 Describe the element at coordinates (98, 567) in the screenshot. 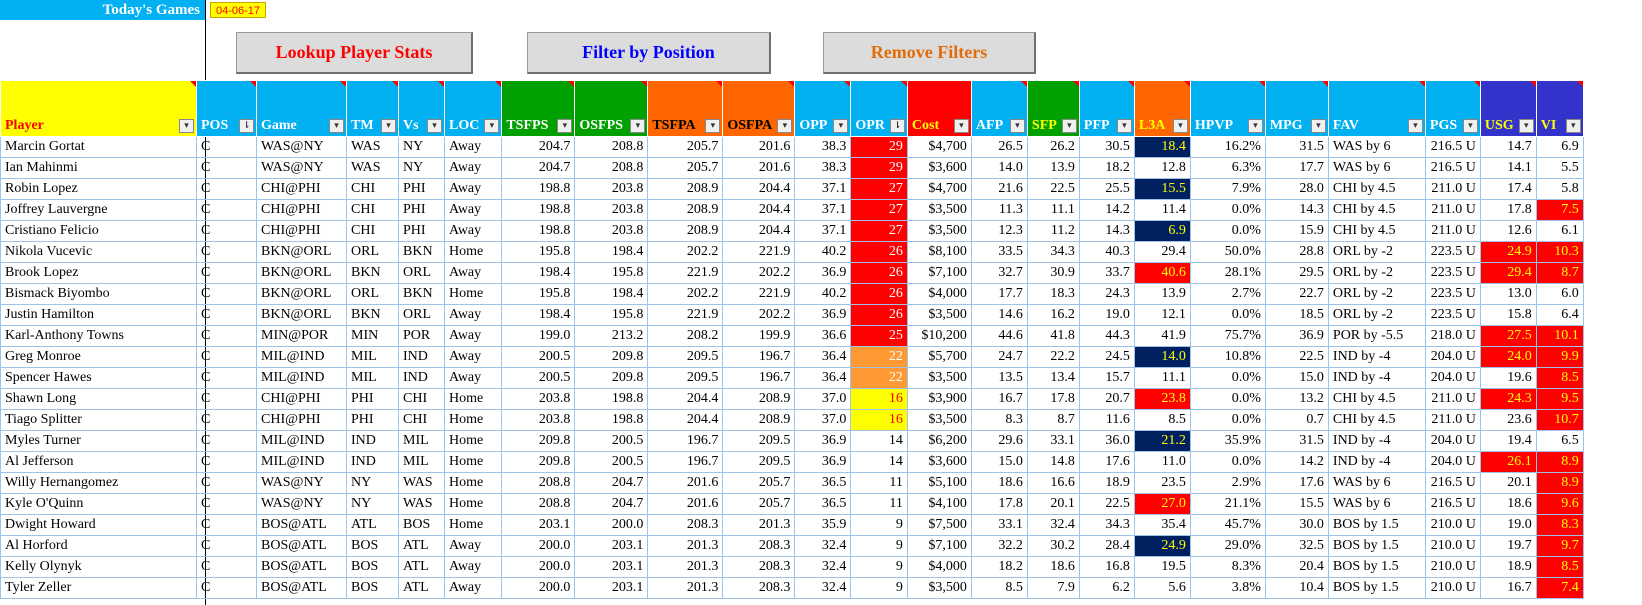

I see `cell-player: Kelly Olynyk` at that location.